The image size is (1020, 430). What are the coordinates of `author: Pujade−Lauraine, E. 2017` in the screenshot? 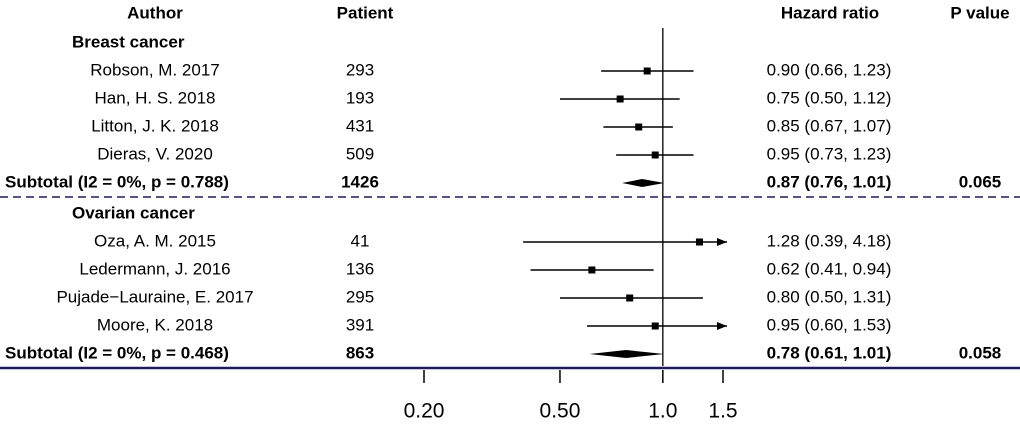 It's located at (154, 296).